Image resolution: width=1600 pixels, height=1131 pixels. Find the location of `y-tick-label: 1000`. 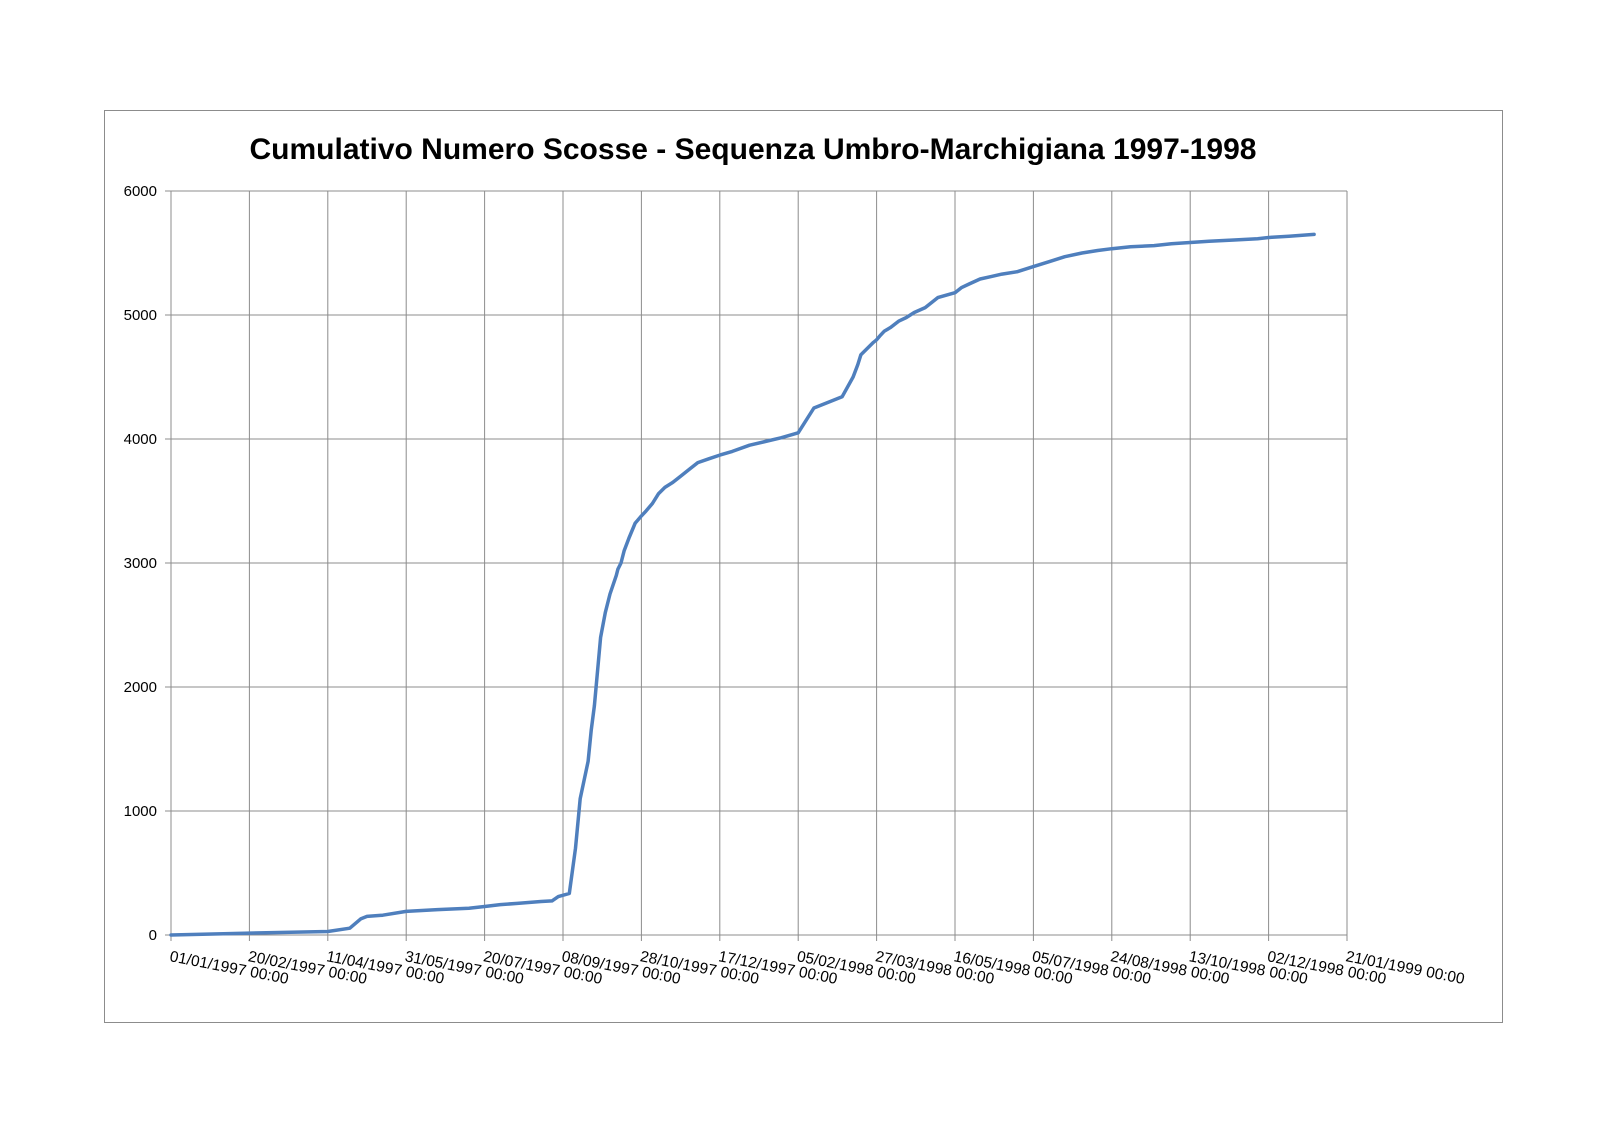

y-tick-label: 1000 is located at coordinates (140, 811).